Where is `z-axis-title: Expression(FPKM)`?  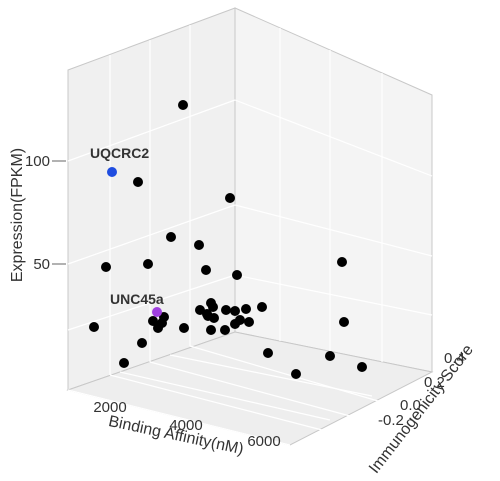 z-axis-title: Expression(FPKM) is located at coordinates (17, 215).